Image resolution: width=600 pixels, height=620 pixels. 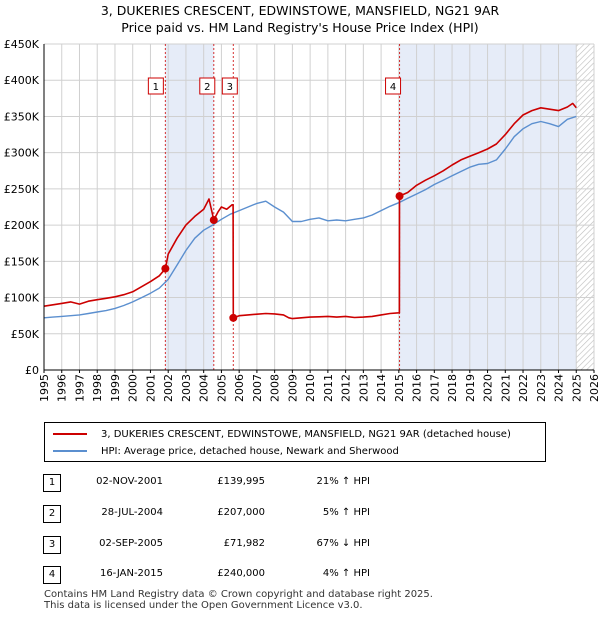 What do you see at coordinates (132, 512) in the screenshot?
I see `sale-date: 28-JUL-2004` at bounding box center [132, 512].